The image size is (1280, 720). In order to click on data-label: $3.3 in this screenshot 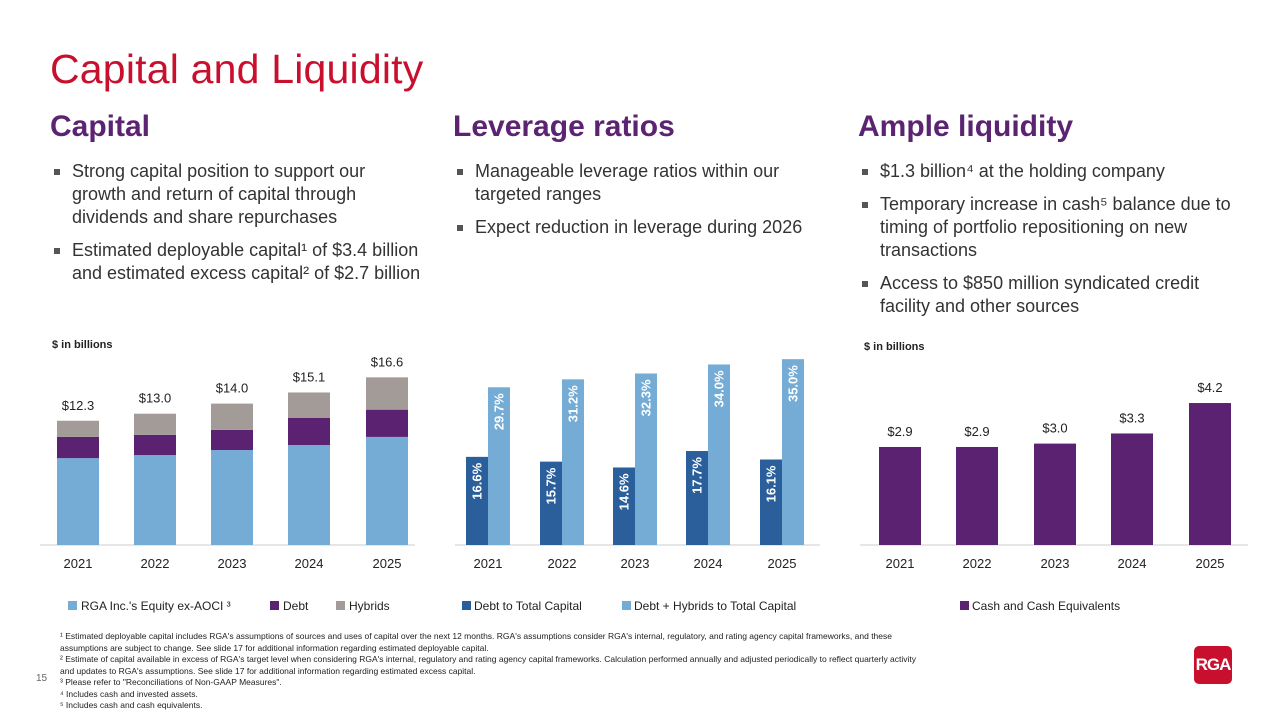, I will do `click(1131, 417)`.